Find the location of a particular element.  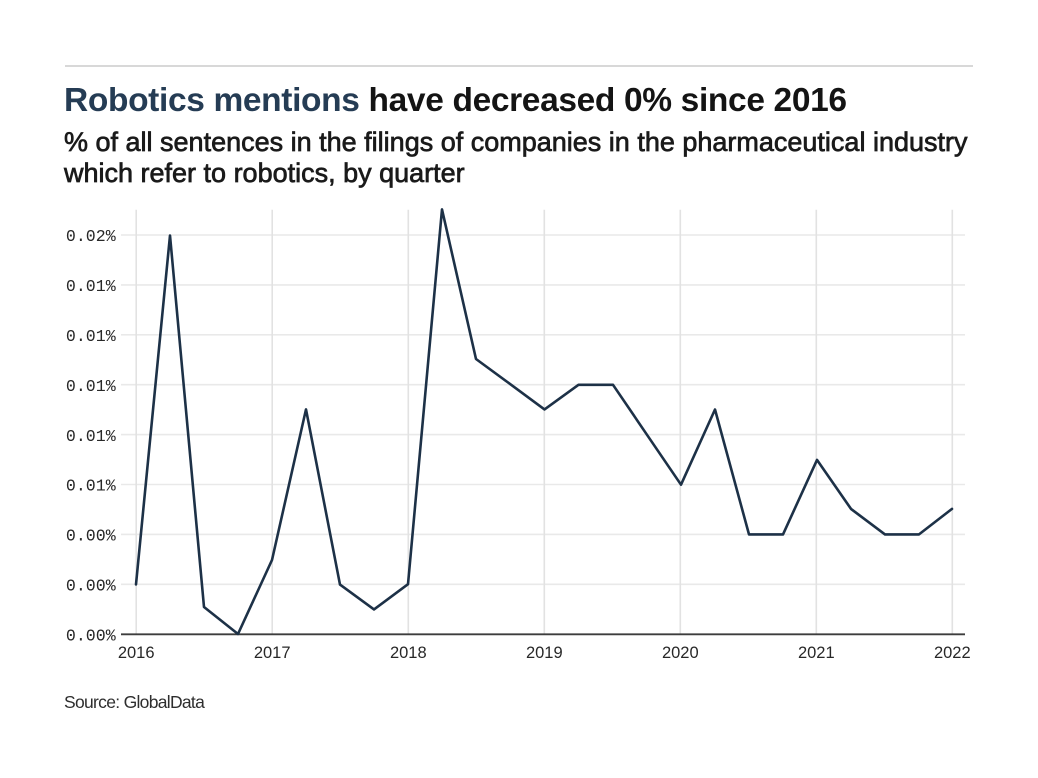

svg-text: 2020 is located at coordinates (680, 653).